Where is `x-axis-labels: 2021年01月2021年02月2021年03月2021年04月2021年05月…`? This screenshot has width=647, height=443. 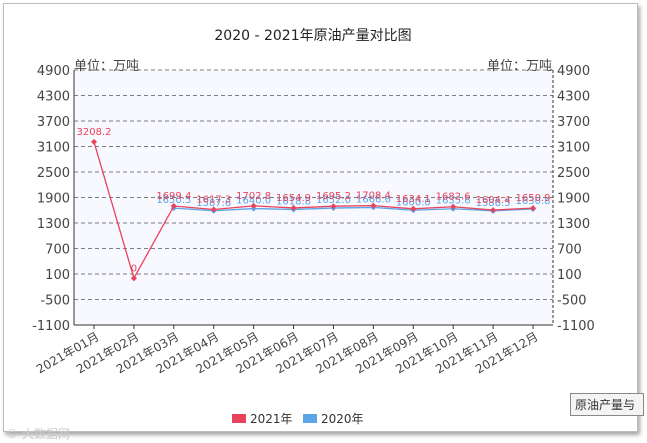
x-axis-labels: 2021年01月2021年02月2021年03月2021年04月2021年05月… is located at coordinates (287, 352).